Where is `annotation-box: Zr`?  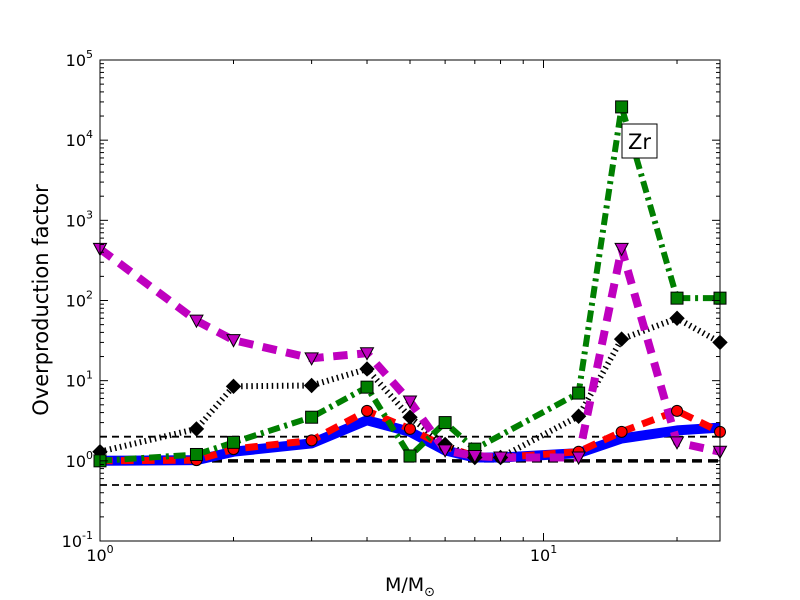 annotation-box: Zr is located at coordinates (639, 141).